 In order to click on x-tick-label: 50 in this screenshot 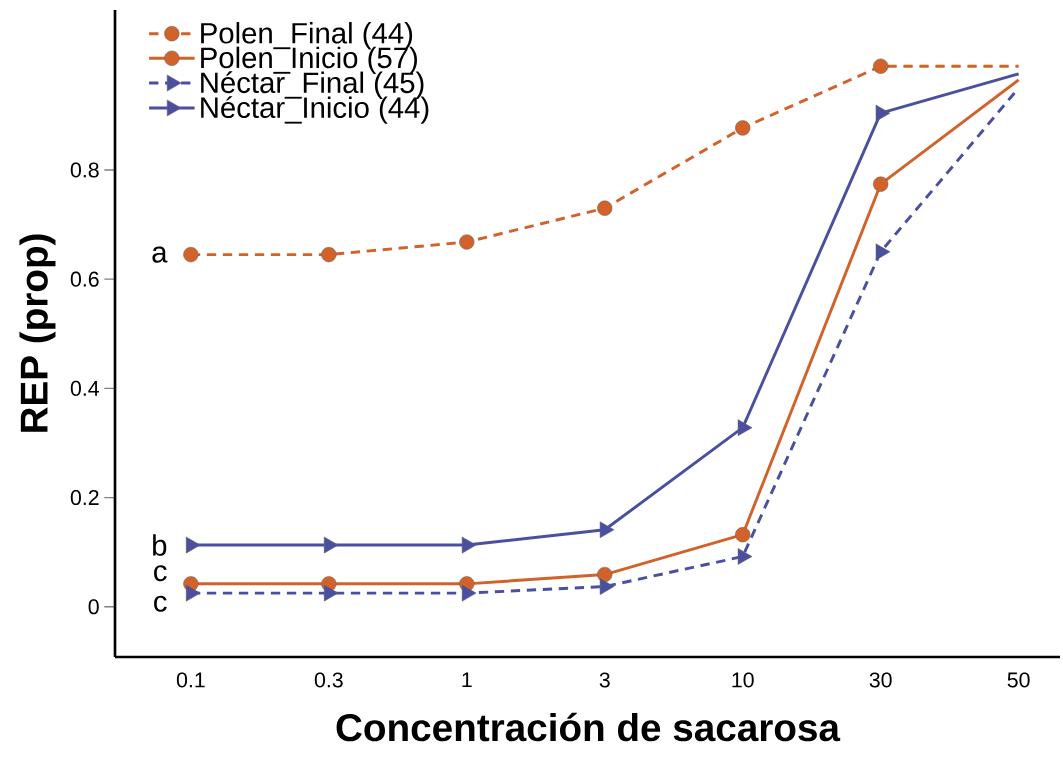, I will do `click(1018, 680)`.